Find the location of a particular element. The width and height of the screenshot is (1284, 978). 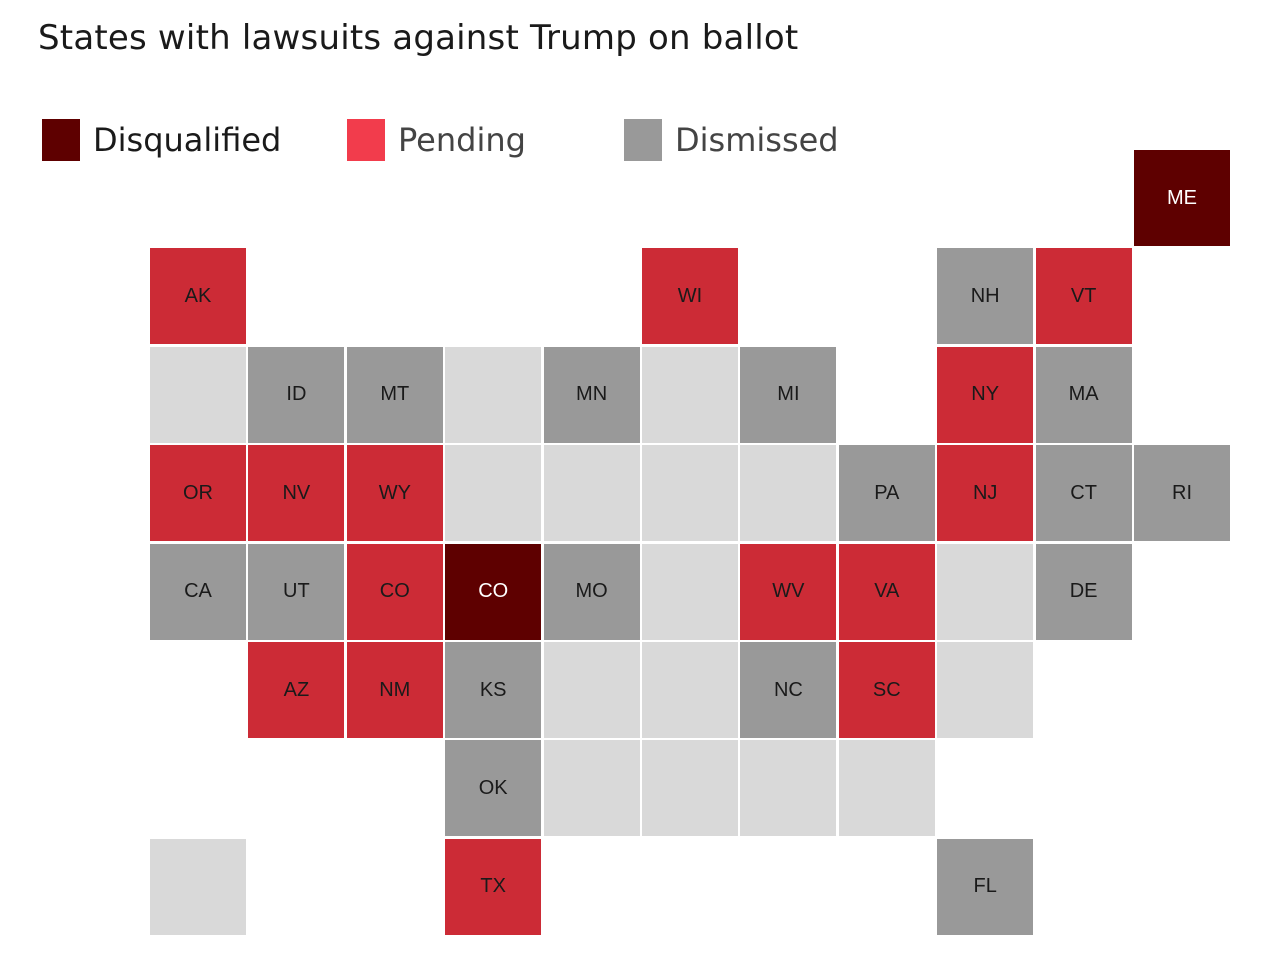

legend-item-dismissed: Dismissed is located at coordinates (731, 140).